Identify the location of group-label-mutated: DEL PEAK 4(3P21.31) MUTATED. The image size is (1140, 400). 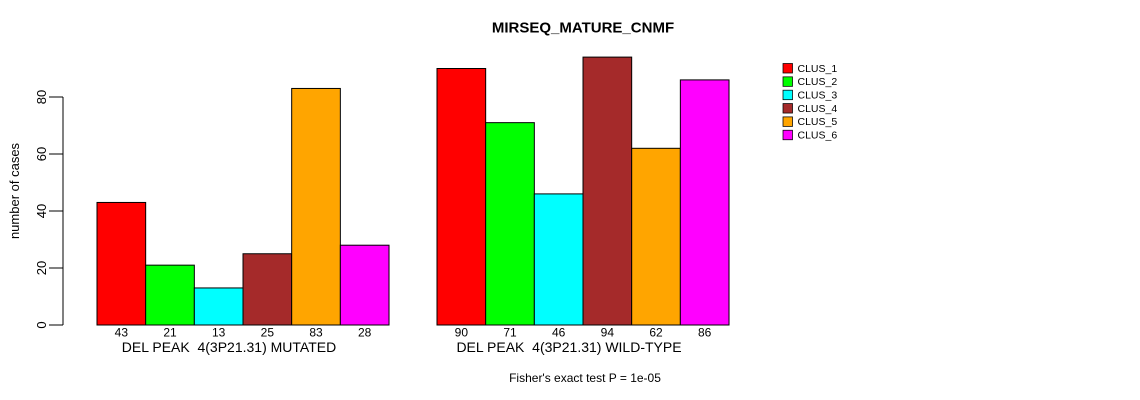
(229, 347).